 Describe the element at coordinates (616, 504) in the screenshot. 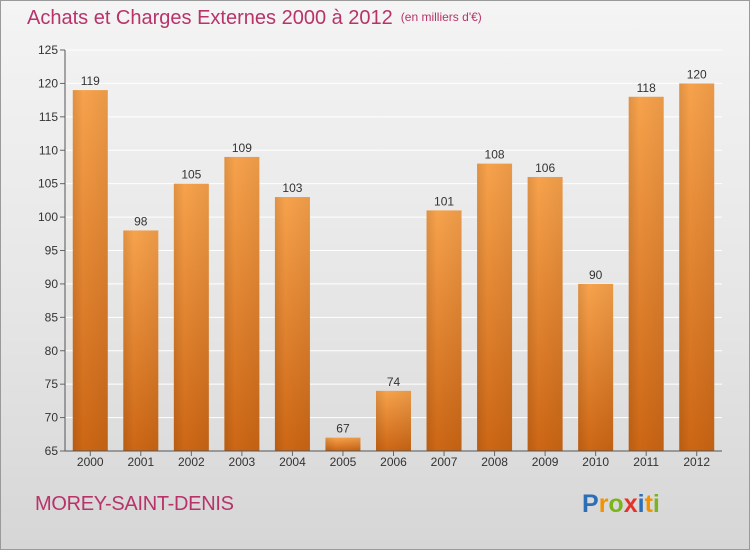

I see `logo-letter: o` at that location.